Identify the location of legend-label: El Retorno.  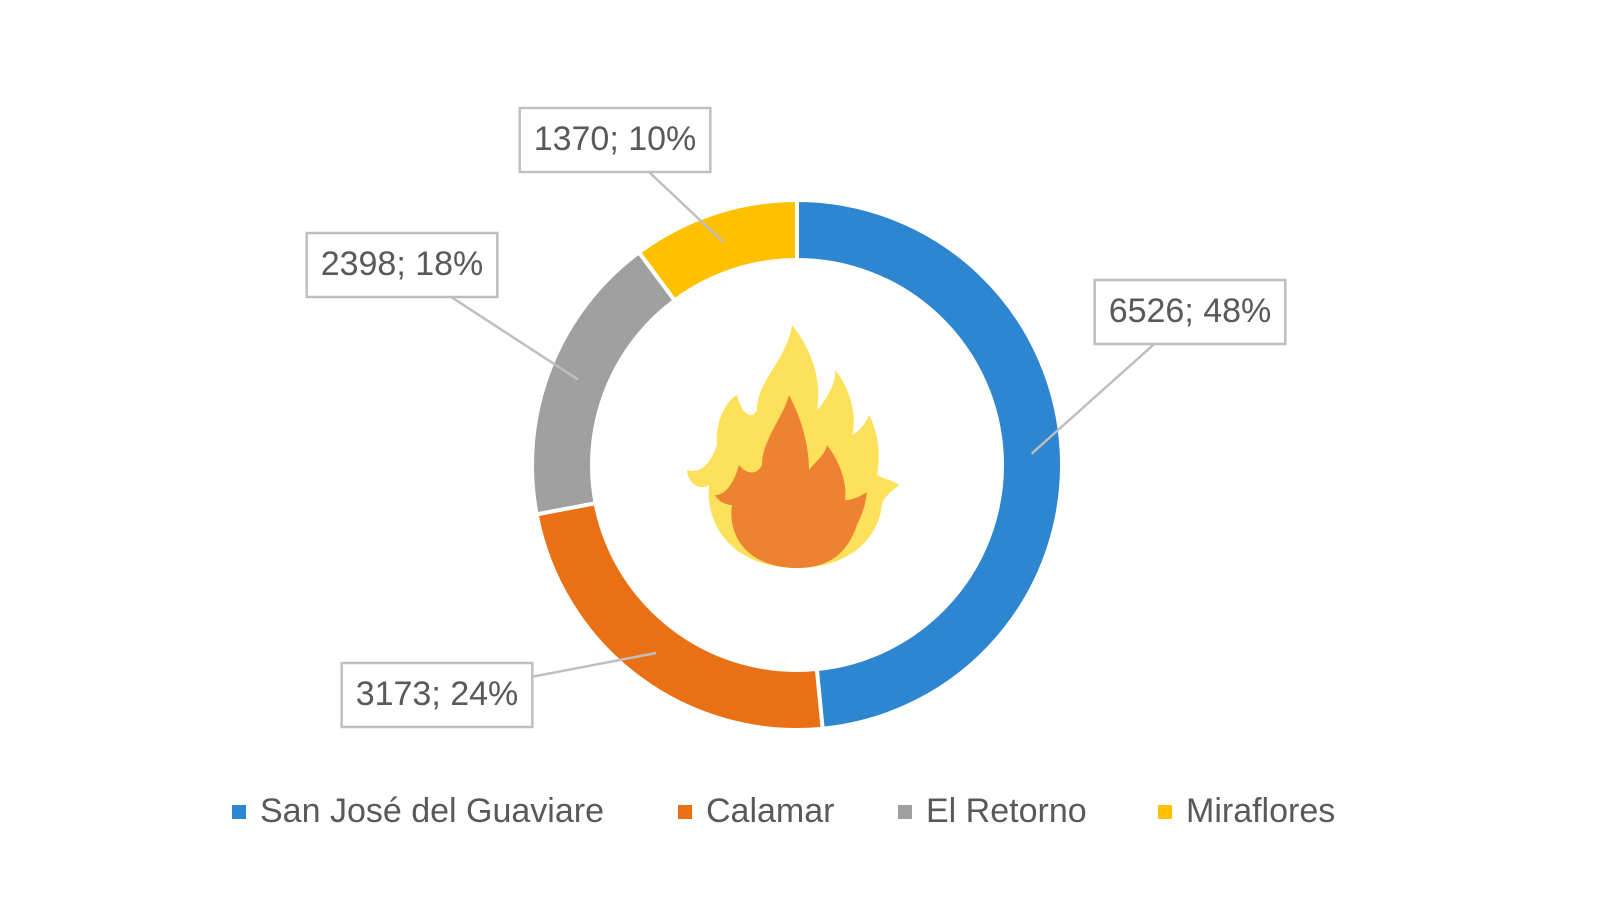
(1006, 811).